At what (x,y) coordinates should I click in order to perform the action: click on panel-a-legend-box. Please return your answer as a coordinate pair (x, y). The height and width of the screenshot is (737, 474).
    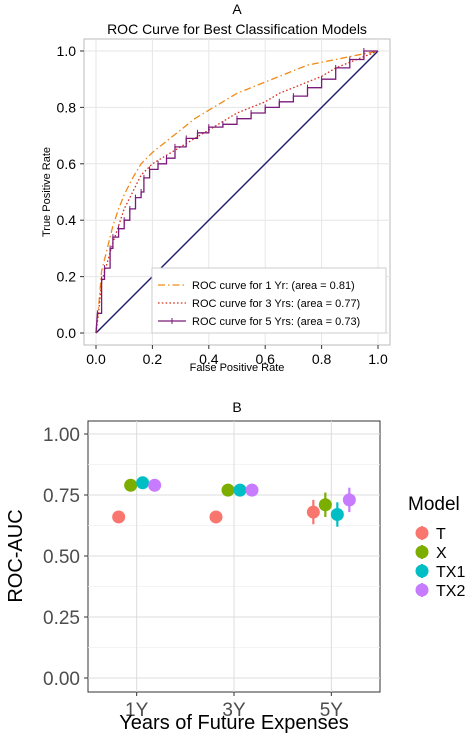
    Looking at the image, I should click on (269, 300).